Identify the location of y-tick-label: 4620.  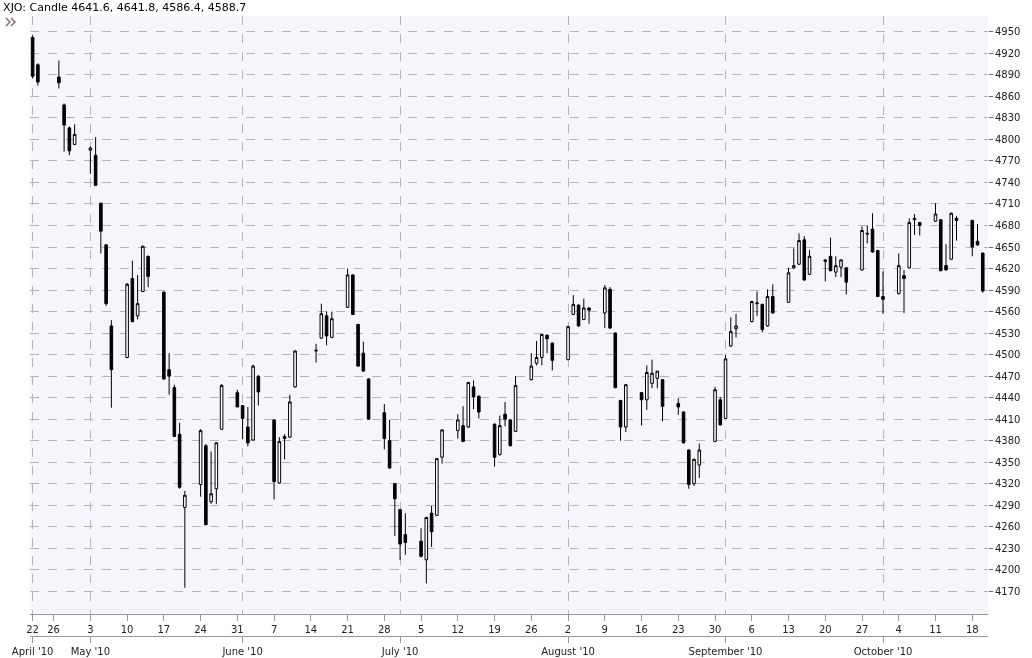
(1008, 269).